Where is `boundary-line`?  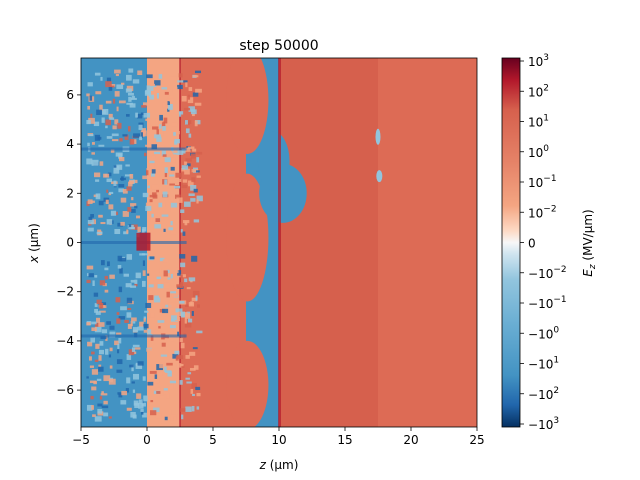 boundary-line is located at coordinates (279, 242).